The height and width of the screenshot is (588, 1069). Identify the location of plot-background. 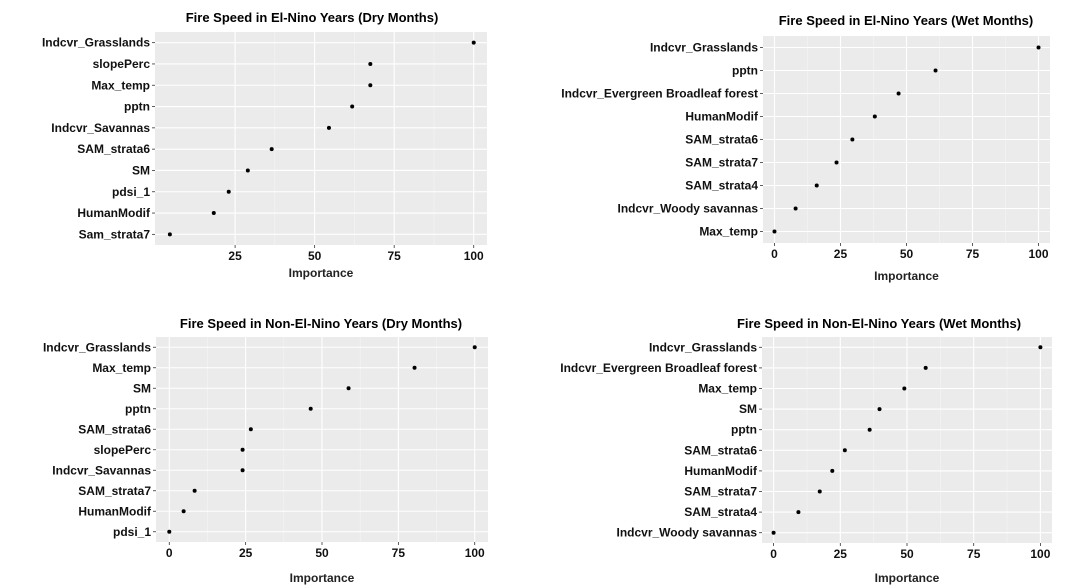
(321, 138).